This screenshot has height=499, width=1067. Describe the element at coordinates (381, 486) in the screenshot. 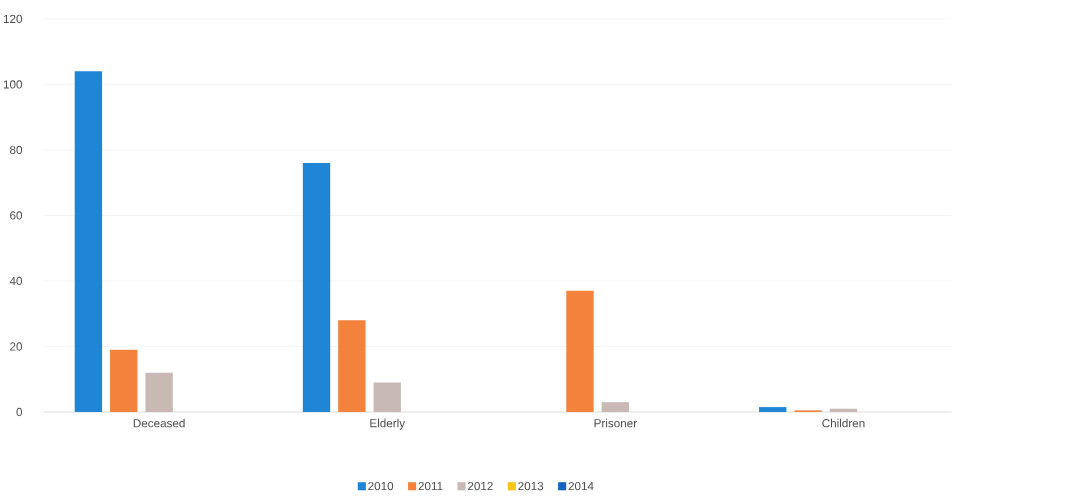

I see `legend-label: 2010` at that location.